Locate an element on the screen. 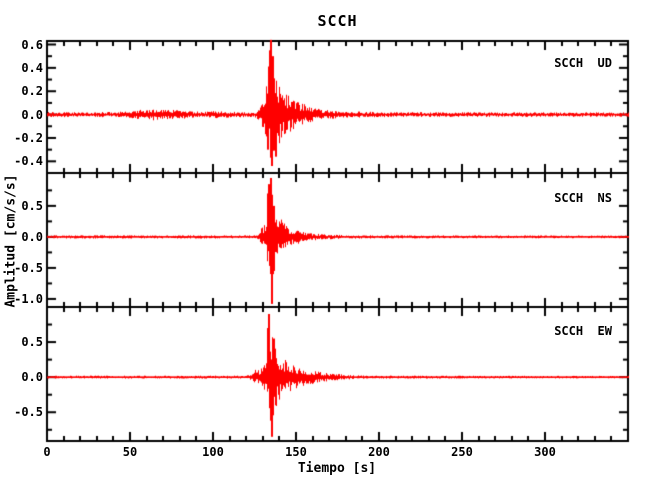 The width and height of the screenshot is (650, 500). x-tick-label: 100 is located at coordinates (213, 452).